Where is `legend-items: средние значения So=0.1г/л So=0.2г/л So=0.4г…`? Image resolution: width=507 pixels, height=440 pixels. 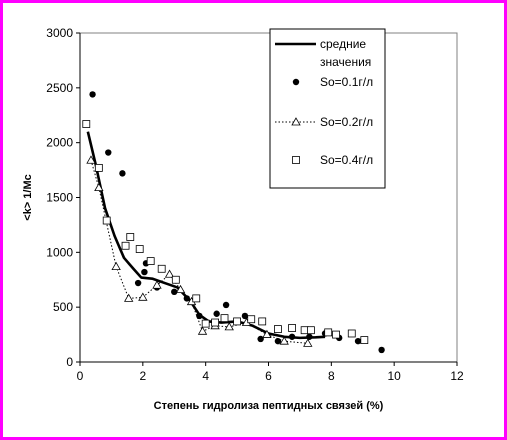
legend-items: средние значения So=0.1г/л So=0.2г/л So=0.4г… is located at coordinates (324, 102).